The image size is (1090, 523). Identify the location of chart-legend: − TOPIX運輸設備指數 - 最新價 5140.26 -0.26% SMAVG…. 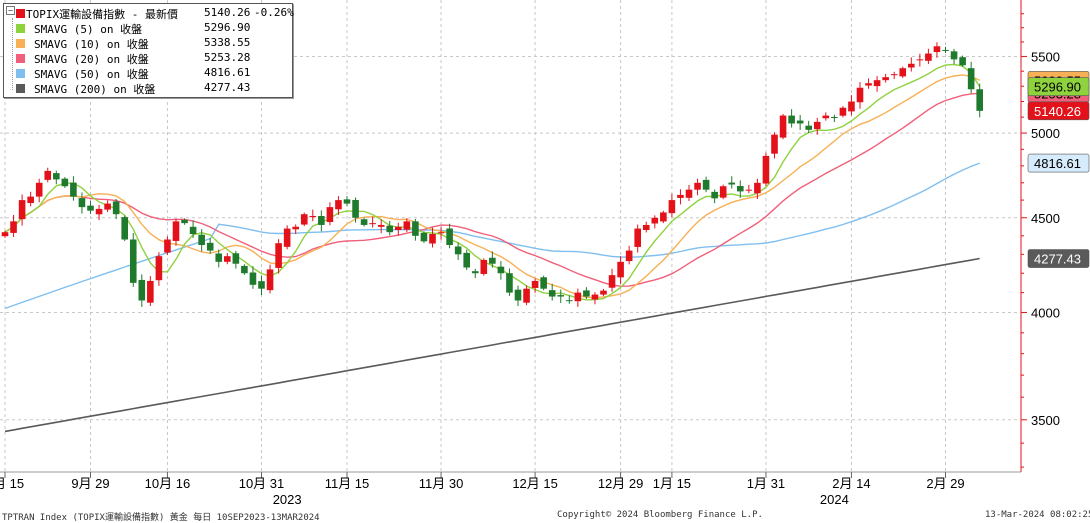
(148, 50).